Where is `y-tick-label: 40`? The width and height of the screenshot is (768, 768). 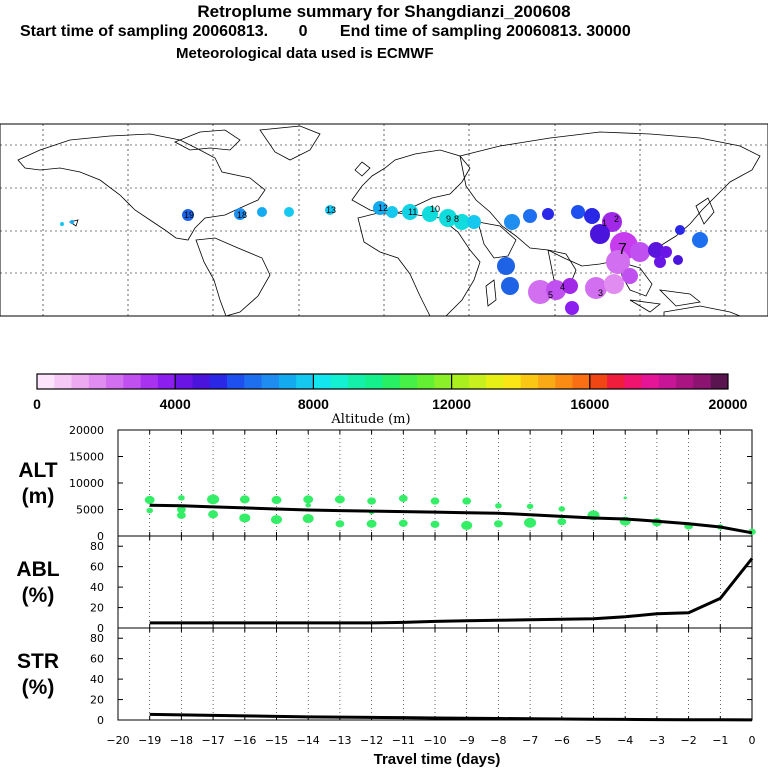
y-tick-label: 40 is located at coordinates (97, 587).